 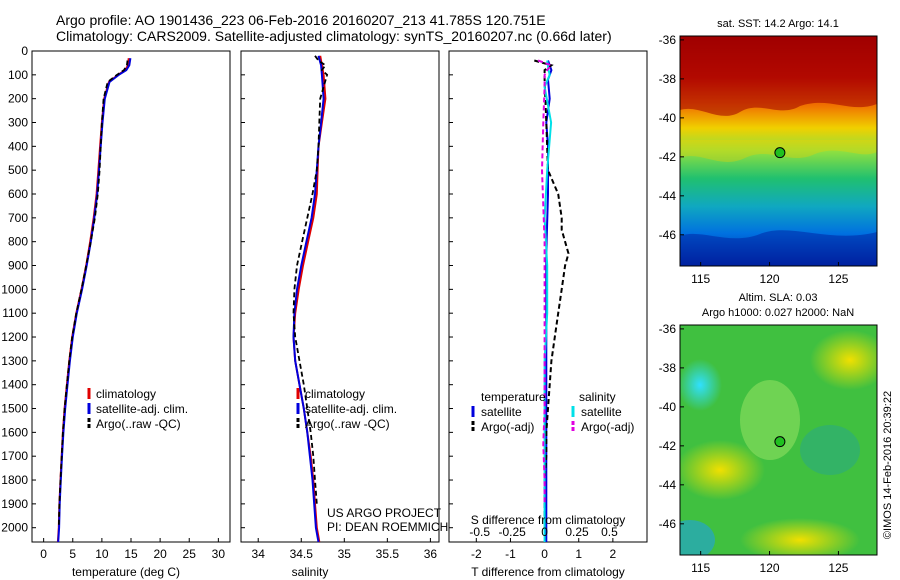 What do you see at coordinates (577, 532) in the screenshot?
I see `difference-s-tick-label: 0.25` at bounding box center [577, 532].